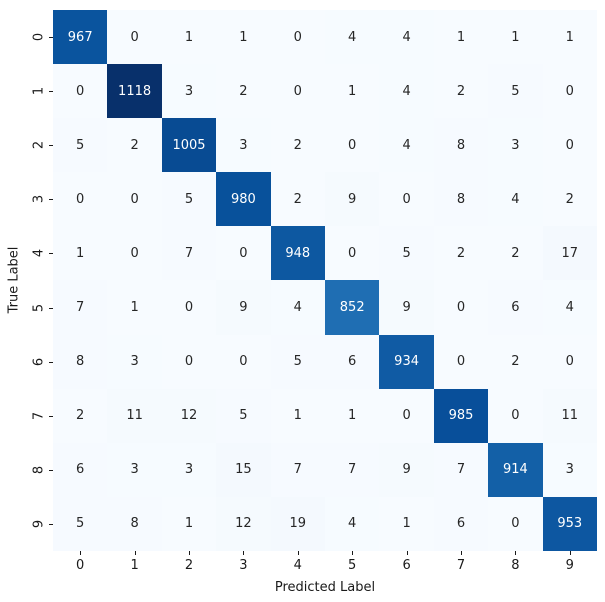  What do you see at coordinates (189, 469) in the screenshot?
I see `heatmap-cell-r8-c2: 3` at bounding box center [189, 469].